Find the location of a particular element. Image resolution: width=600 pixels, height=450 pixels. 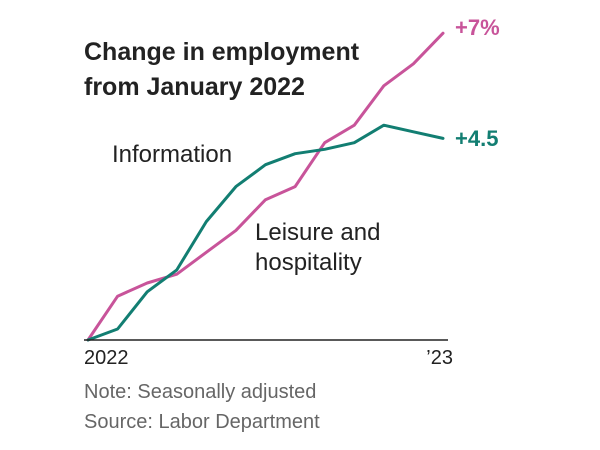

note-text: Note: Seasonally adjusted is located at coordinates (200, 392).